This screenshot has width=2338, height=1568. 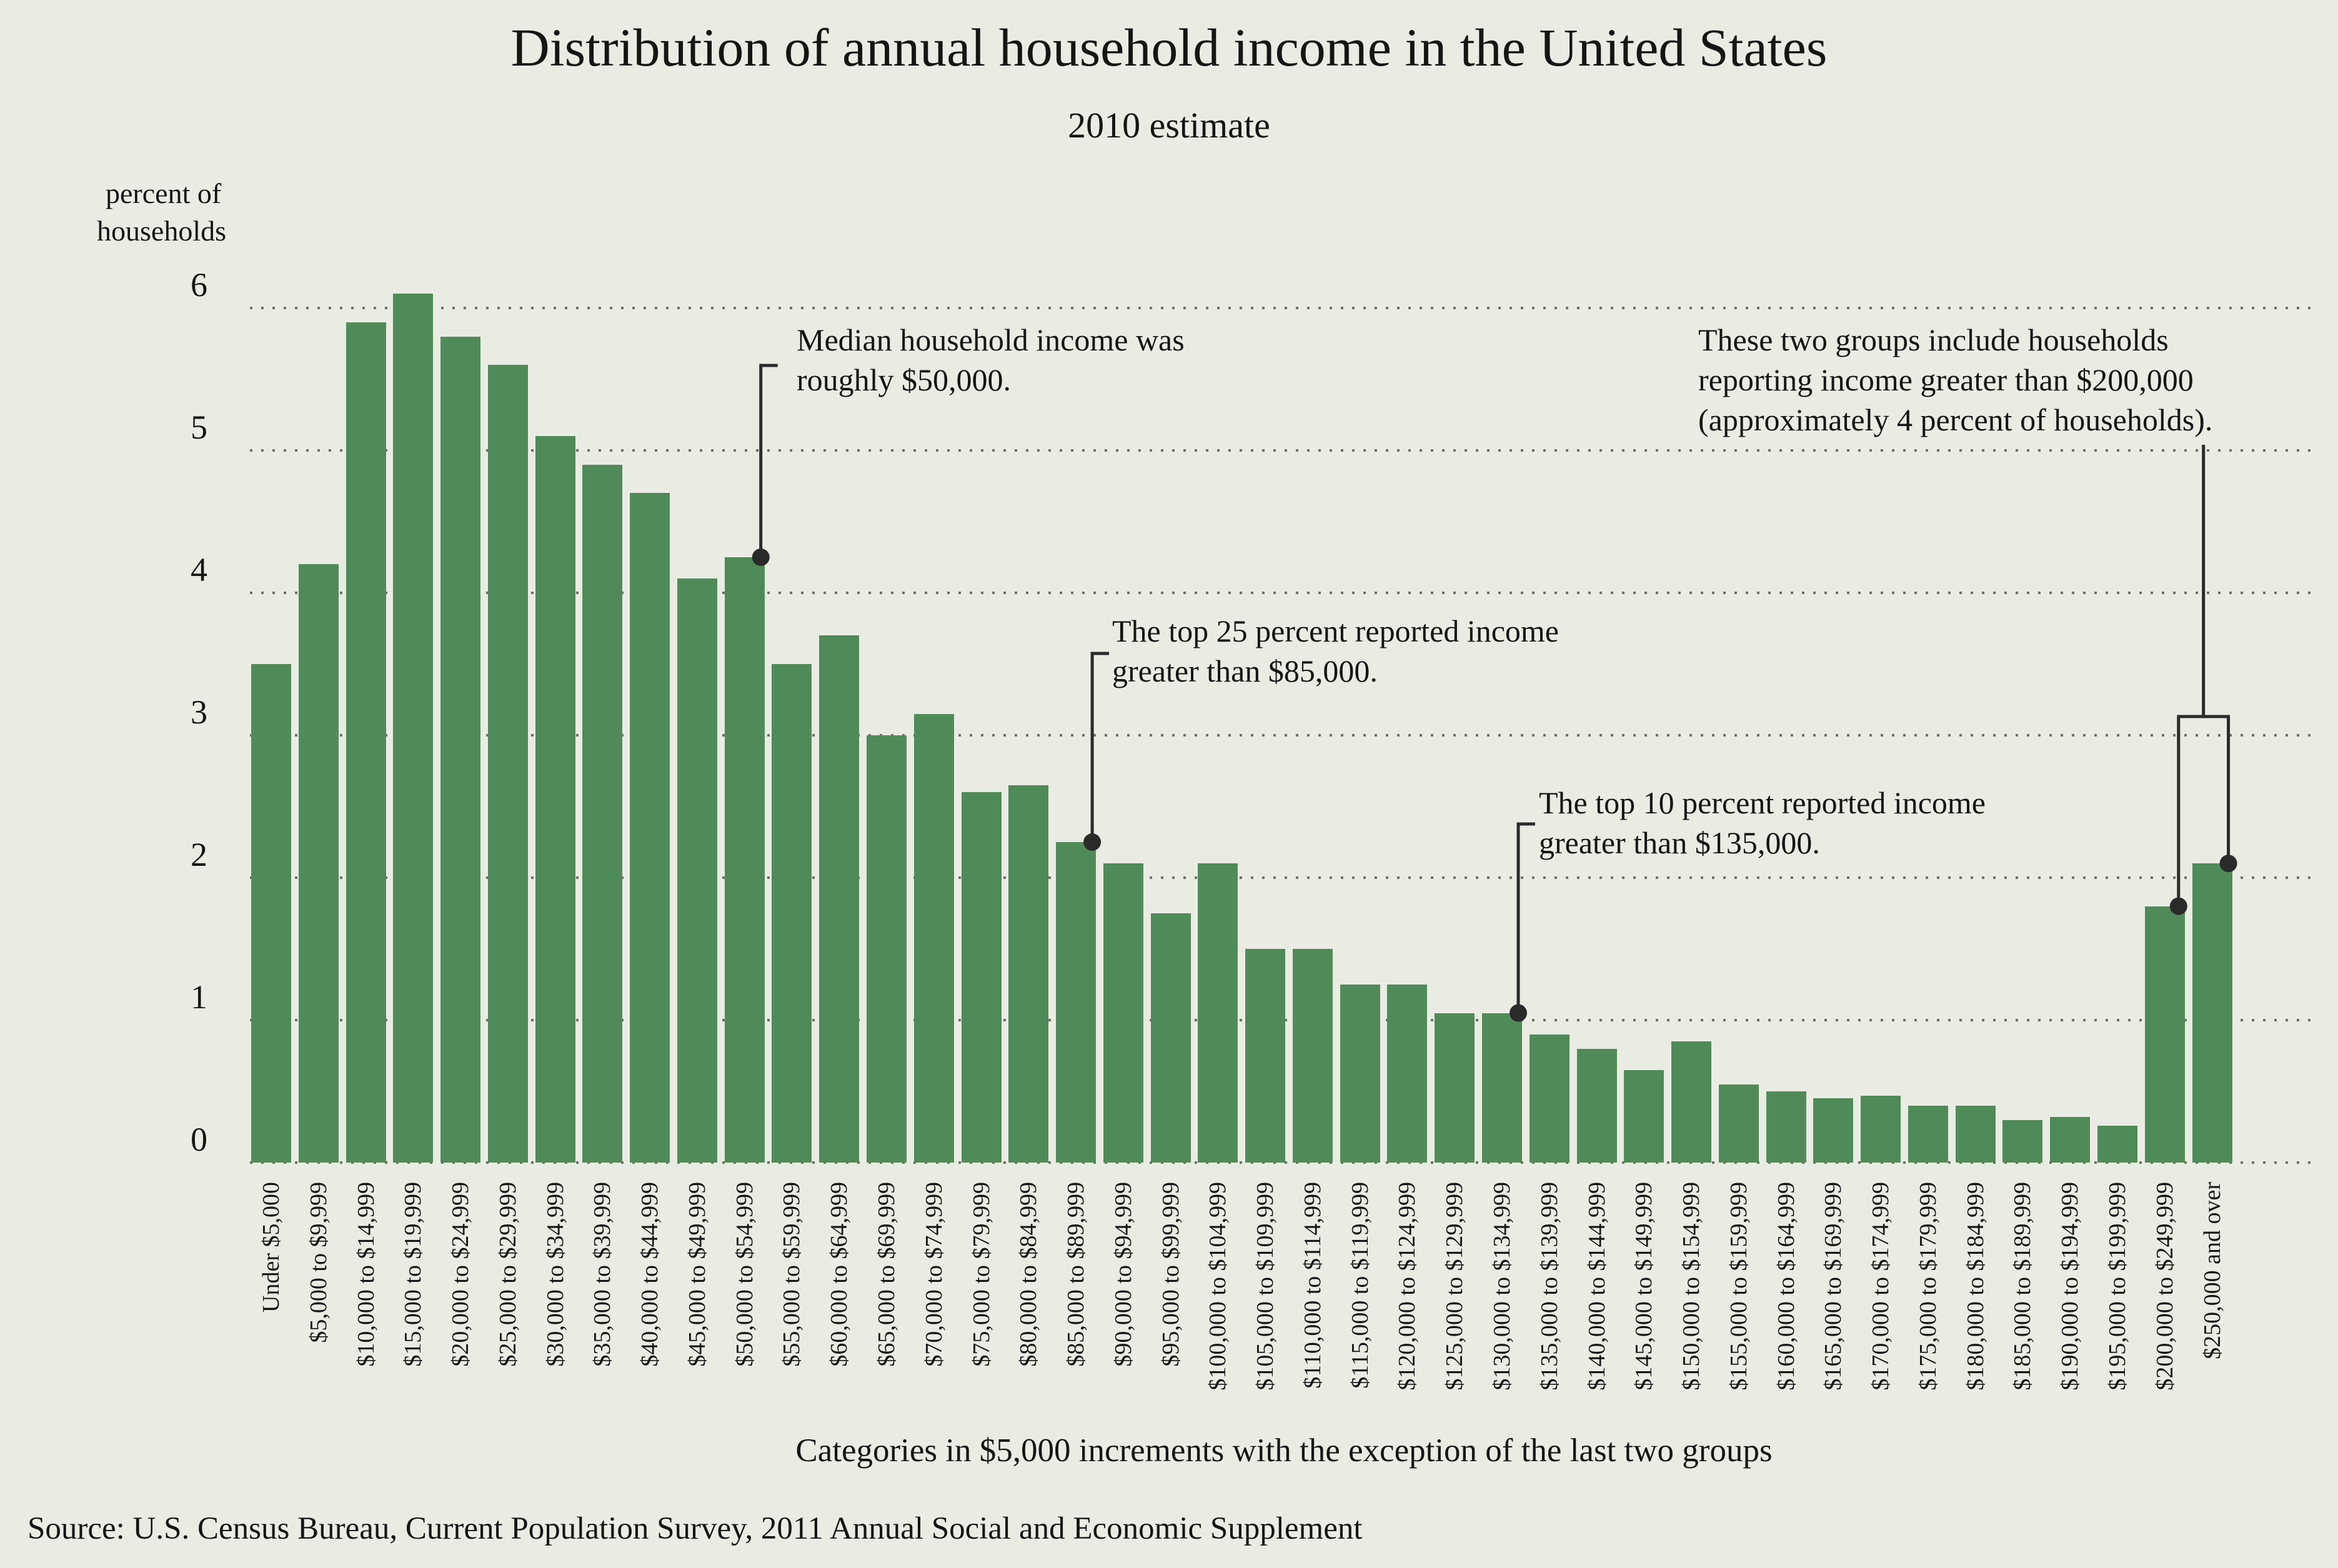 What do you see at coordinates (768, 460) in the screenshot?
I see `callout-line-median` at bounding box center [768, 460].